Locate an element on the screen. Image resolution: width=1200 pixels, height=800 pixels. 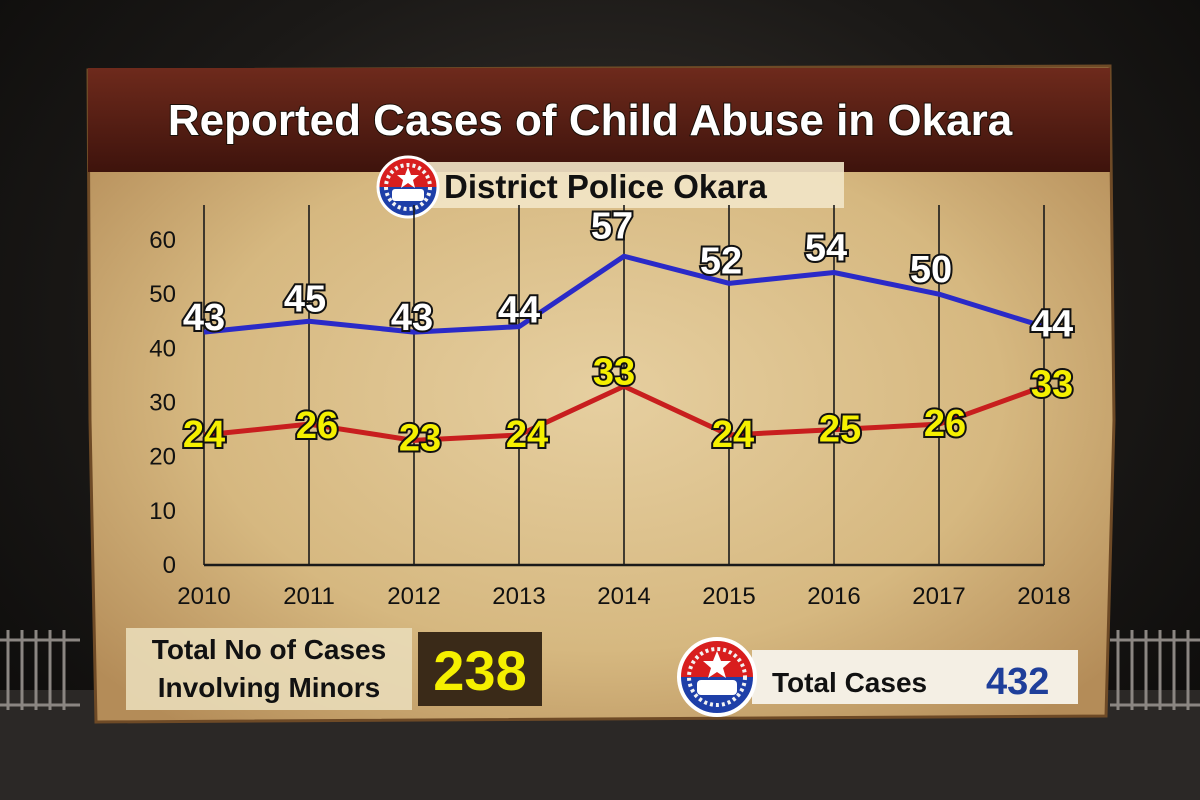
y-axis: 0 10 20 30 40 50 60 is located at coordinates (162, 403).